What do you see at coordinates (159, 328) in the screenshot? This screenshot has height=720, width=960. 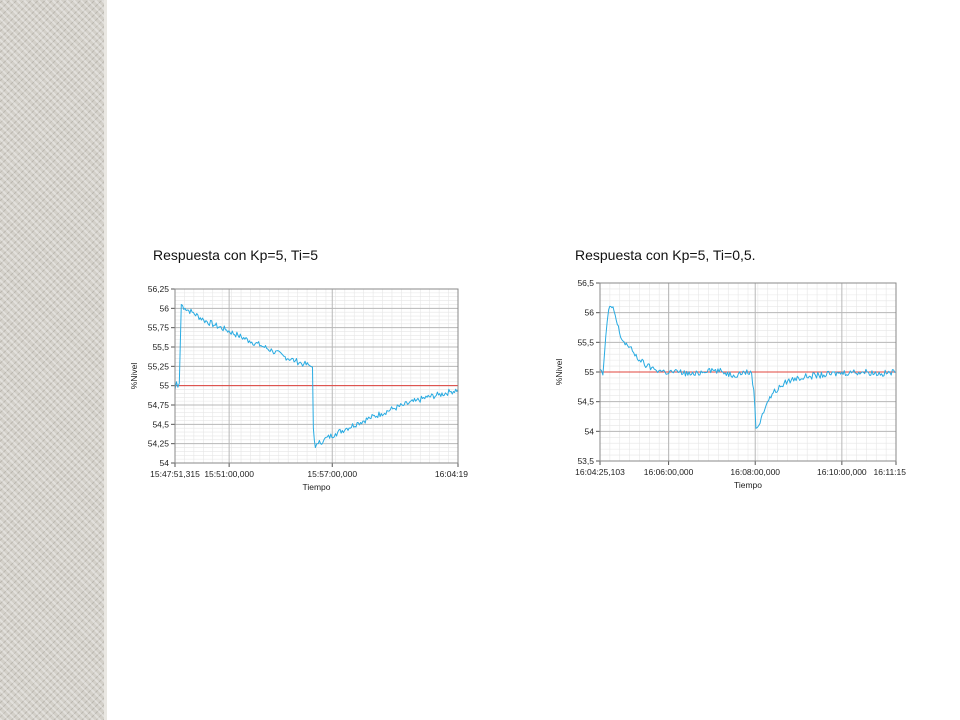 I see `y-tick-label: 55,75` at bounding box center [159, 328].